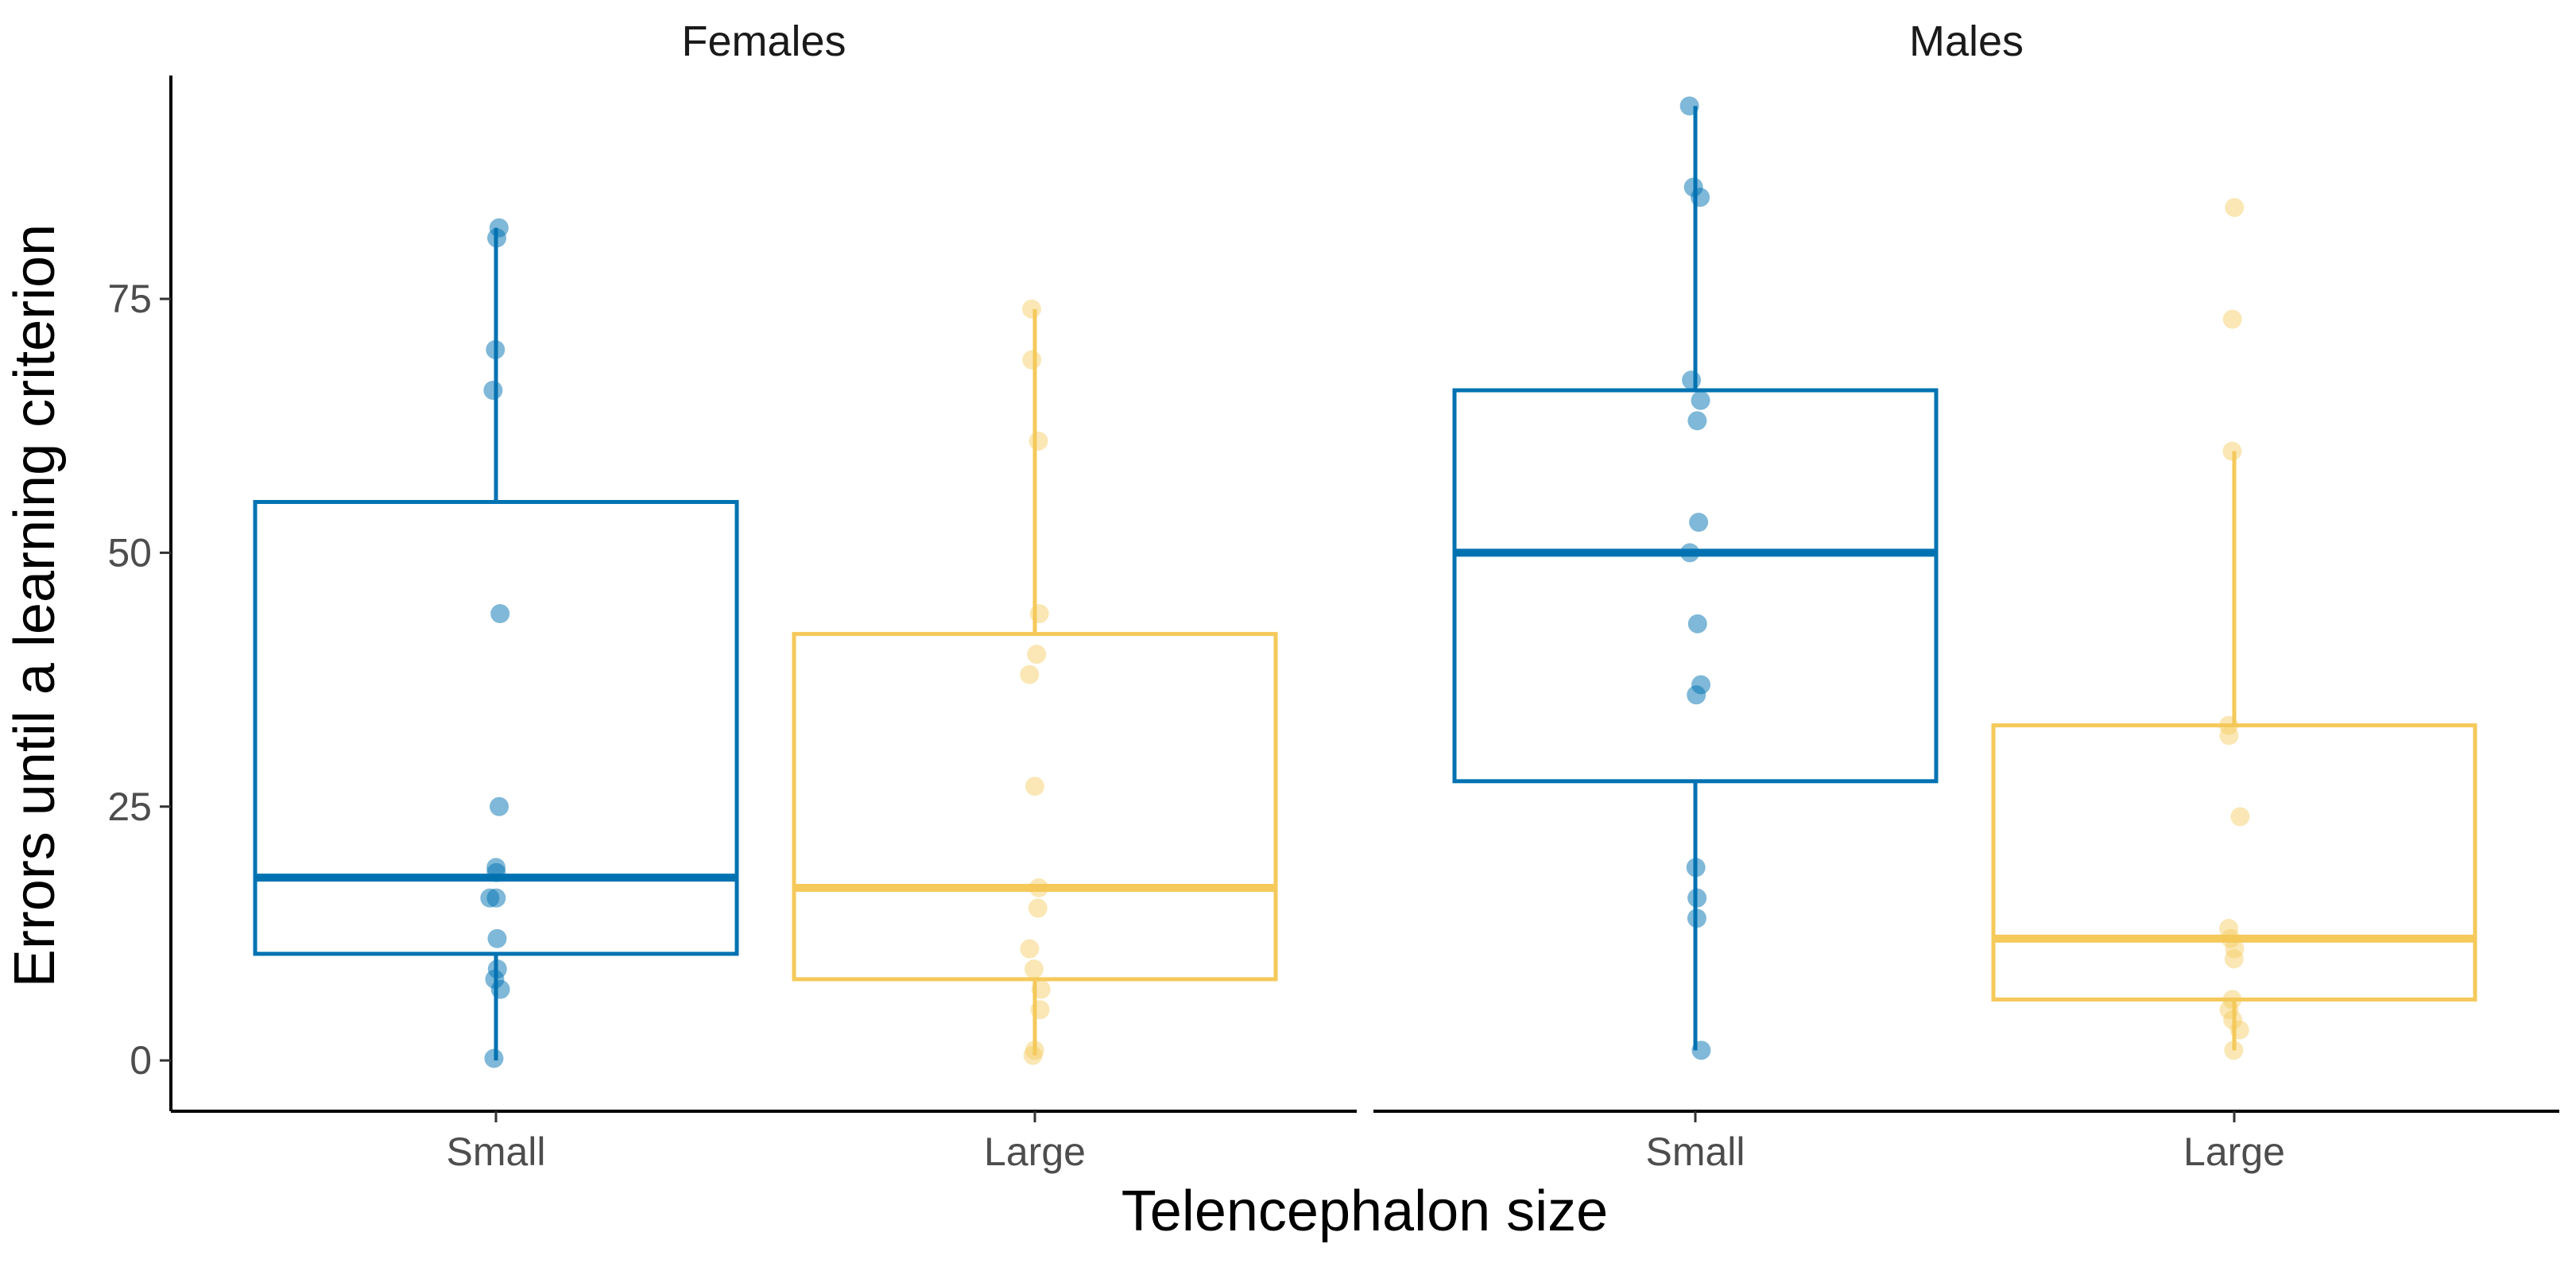  Describe the element at coordinates (1364, 1211) in the screenshot. I see `x-axis-title: Telencephalon size` at that location.